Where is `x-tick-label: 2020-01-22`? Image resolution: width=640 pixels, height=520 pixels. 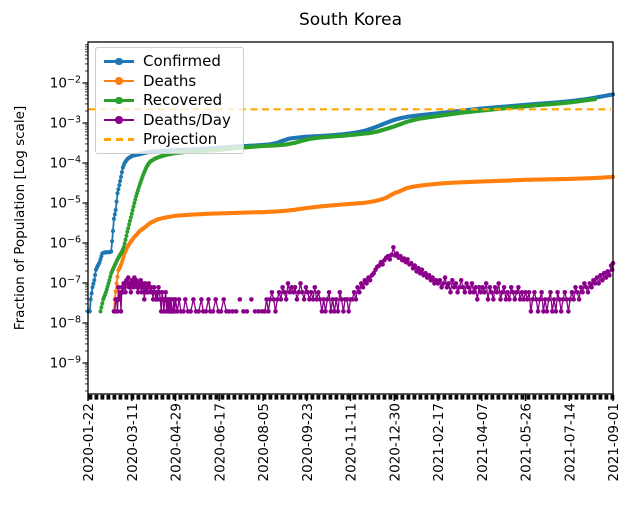 x-tick-label: 2020-01-22 is located at coordinates (89, 442).